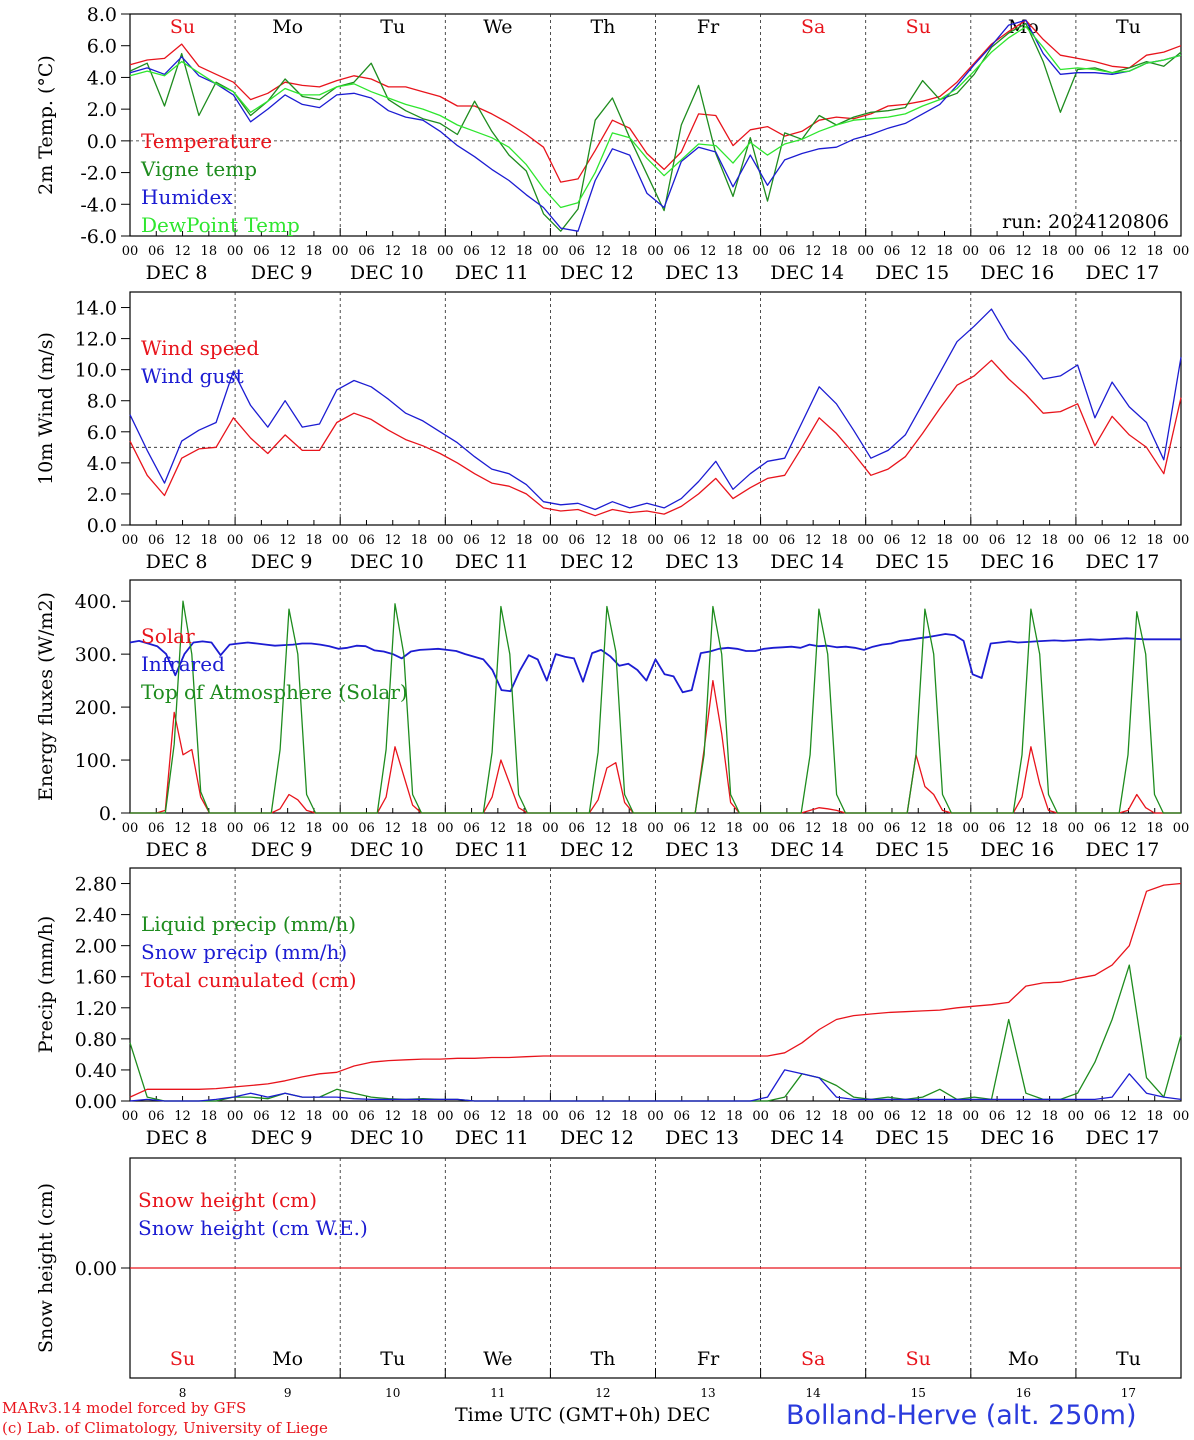 The width and height of the screenshot is (1194, 1440). Describe the element at coordinates (602, 1393) in the screenshot. I see `day-number-label: 12` at that location.